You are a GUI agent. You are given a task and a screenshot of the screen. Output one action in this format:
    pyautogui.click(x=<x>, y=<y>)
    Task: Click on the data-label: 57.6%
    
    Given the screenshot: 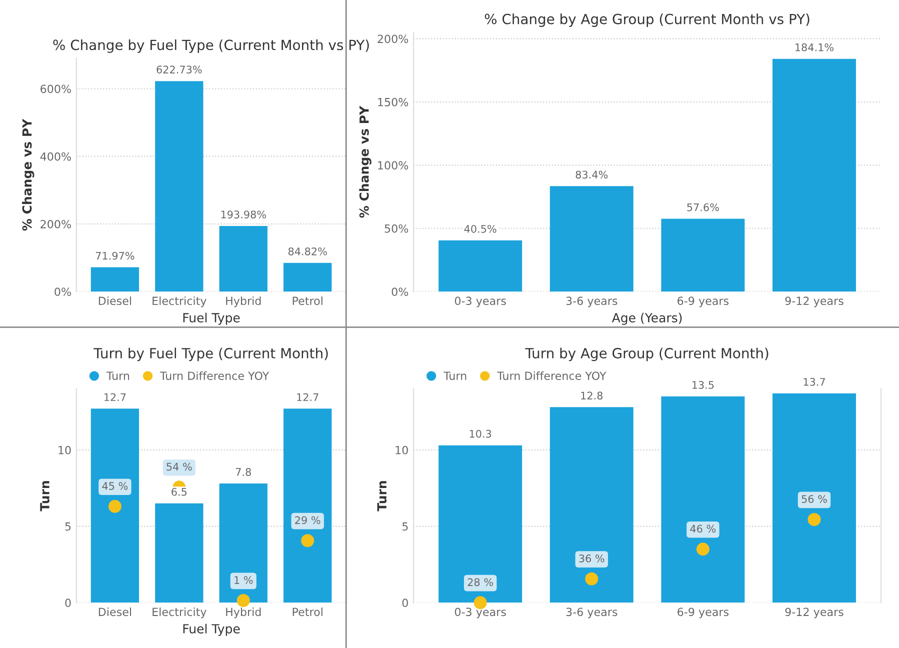 What is the action you would take?
    pyautogui.click(x=703, y=207)
    